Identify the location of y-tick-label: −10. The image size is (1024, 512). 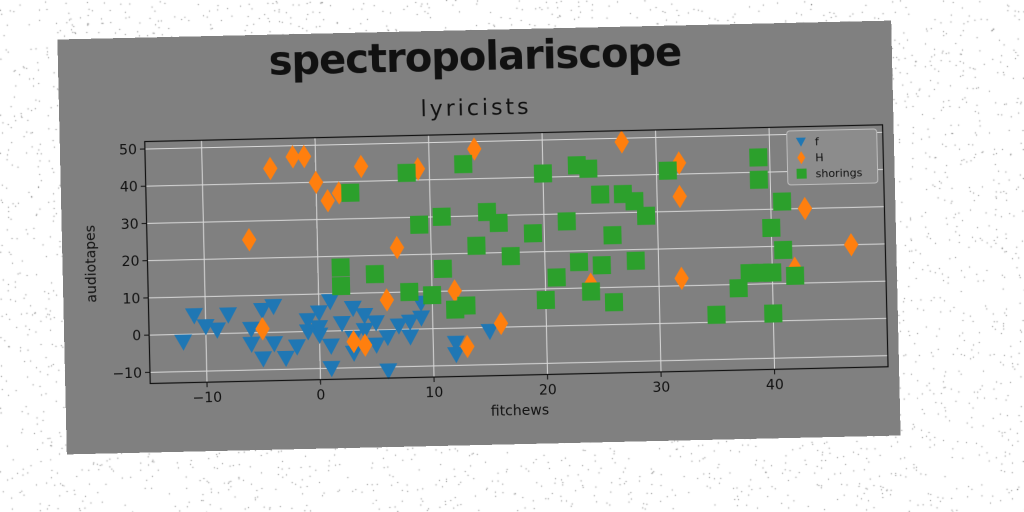
(127, 374).